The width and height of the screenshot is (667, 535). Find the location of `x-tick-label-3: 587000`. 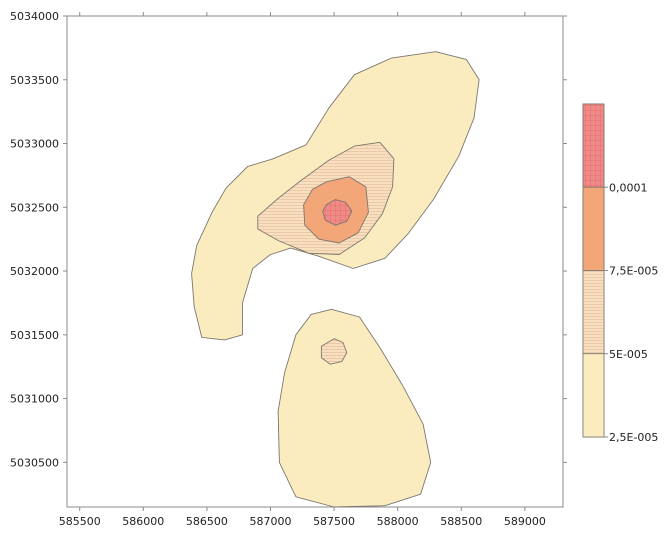

x-tick-label-3: 587000 is located at coordinates (270, 521).